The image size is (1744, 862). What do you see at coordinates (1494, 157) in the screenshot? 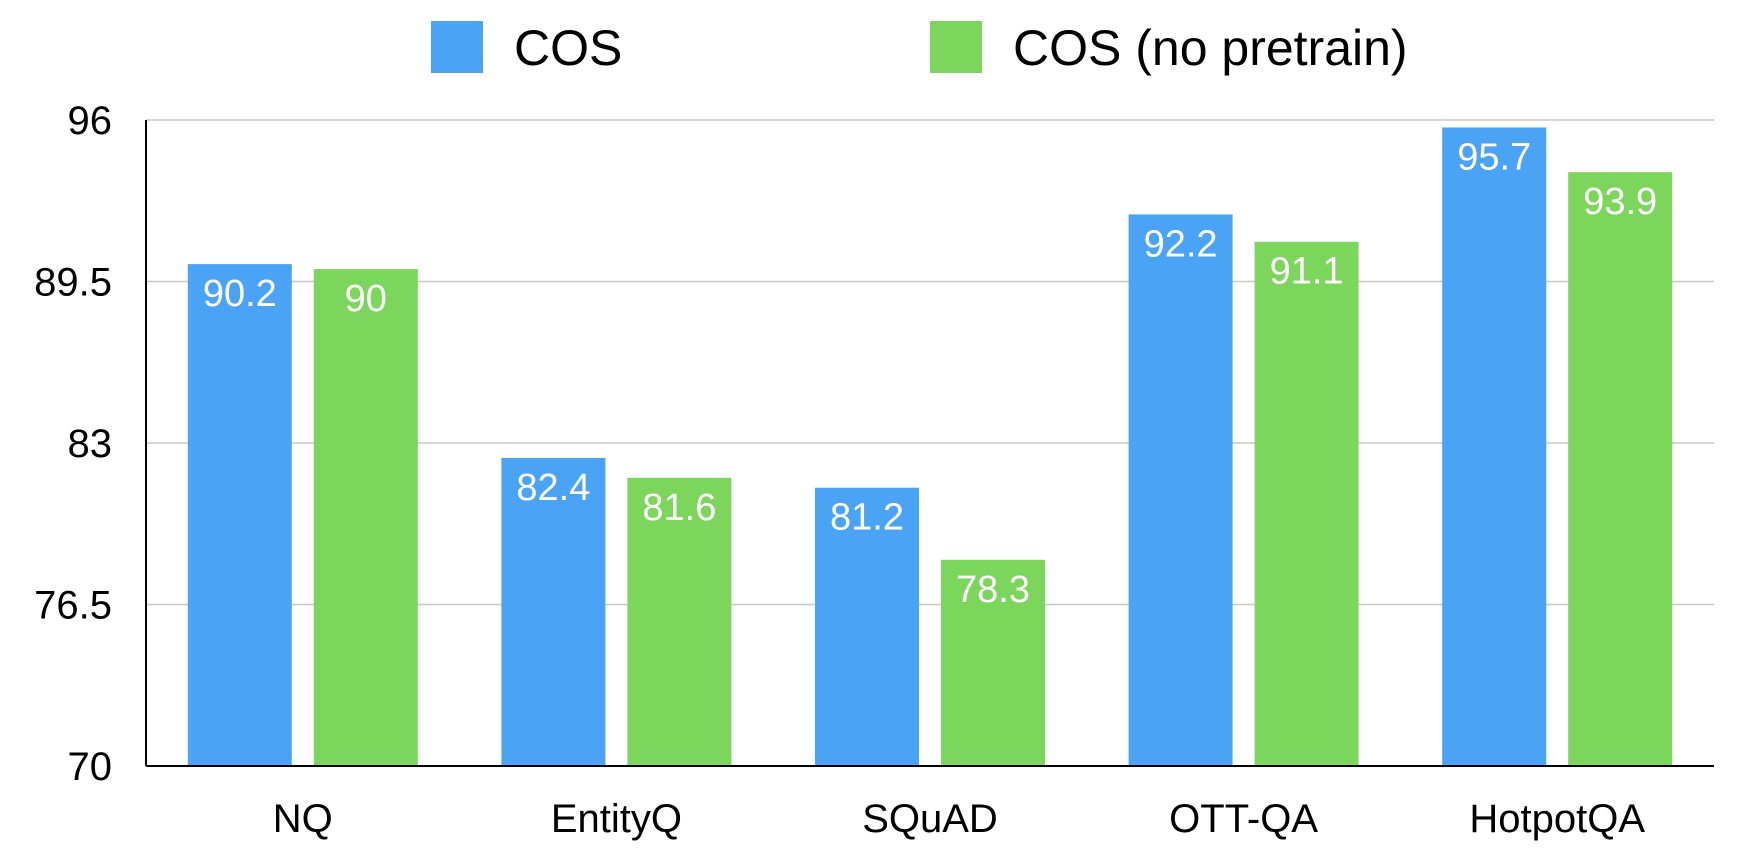
I see `data-label: 95.7` at bounding box center [1494, 157].